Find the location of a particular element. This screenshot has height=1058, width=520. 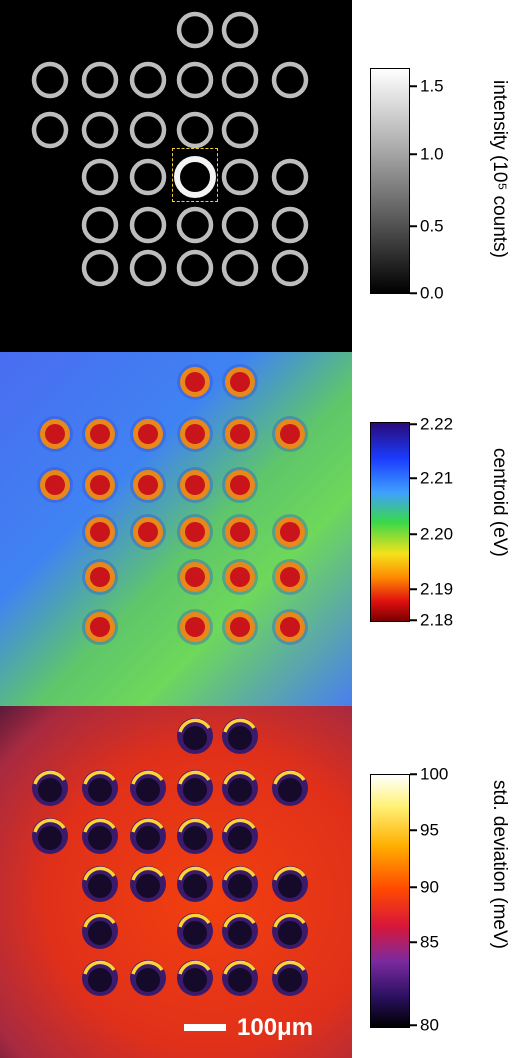

scale-bar-line is located at coordinates (205, 1027).